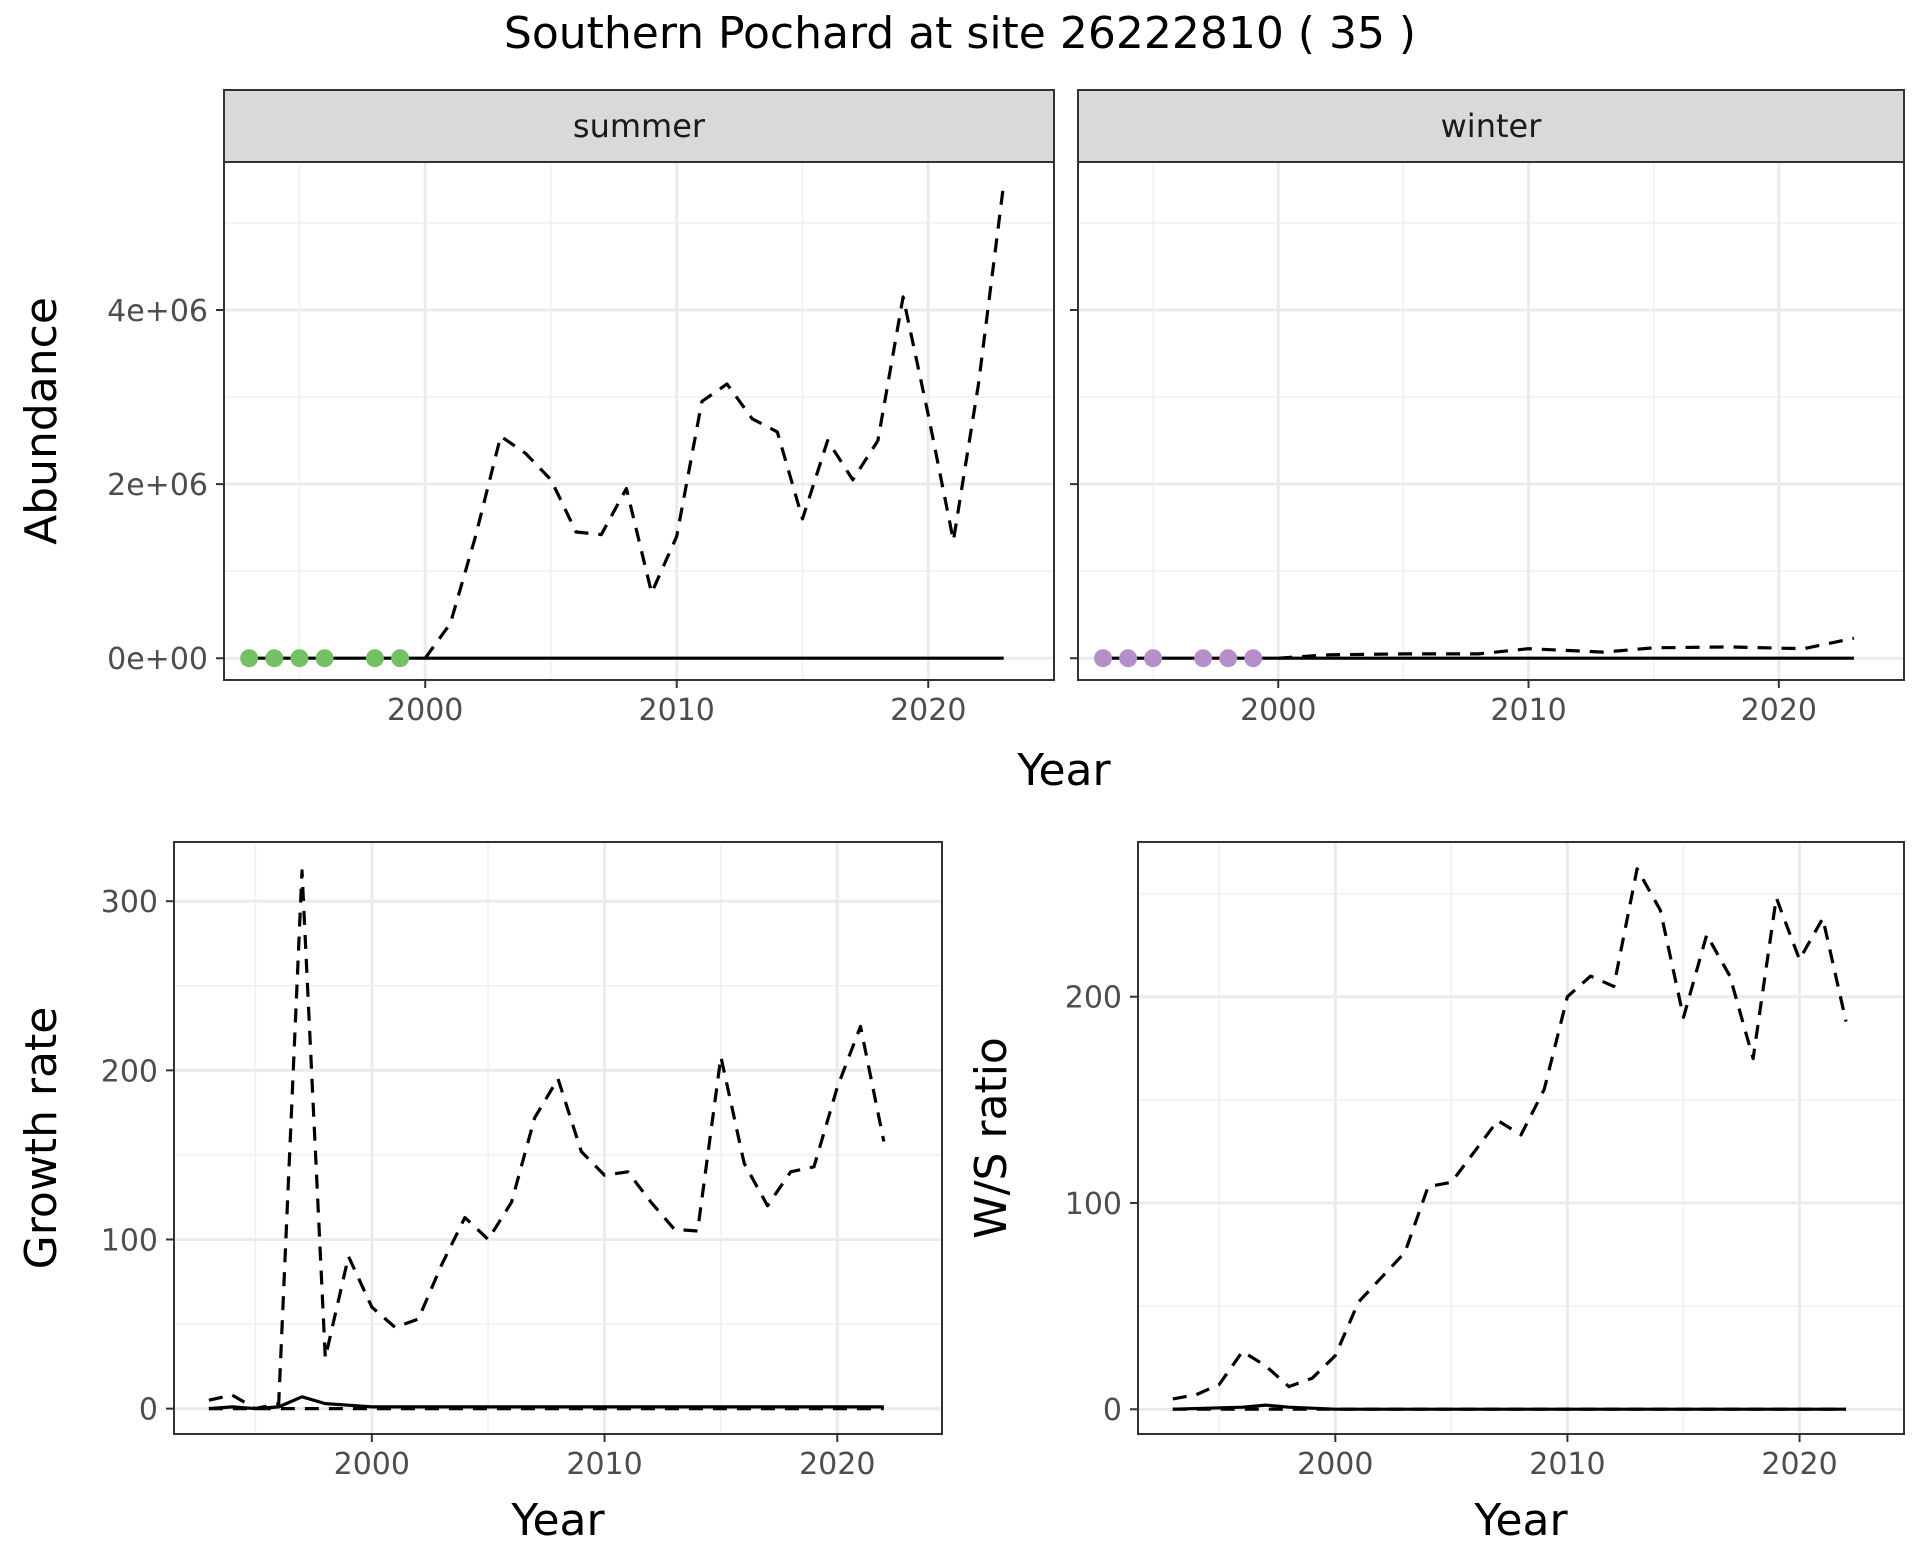 The image size is (1920, 1560). What do you see at coordinates (991, 1138) in the screenshot?
I see `ws-y-axis-title: W/S ratio` at bounding box center [991, 1138].